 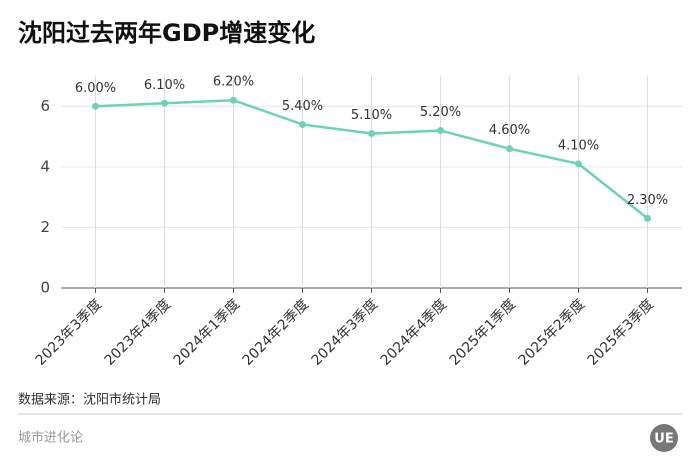 I want to click on x-tick-label: 2025年2季度, so click(x=552, y=332).